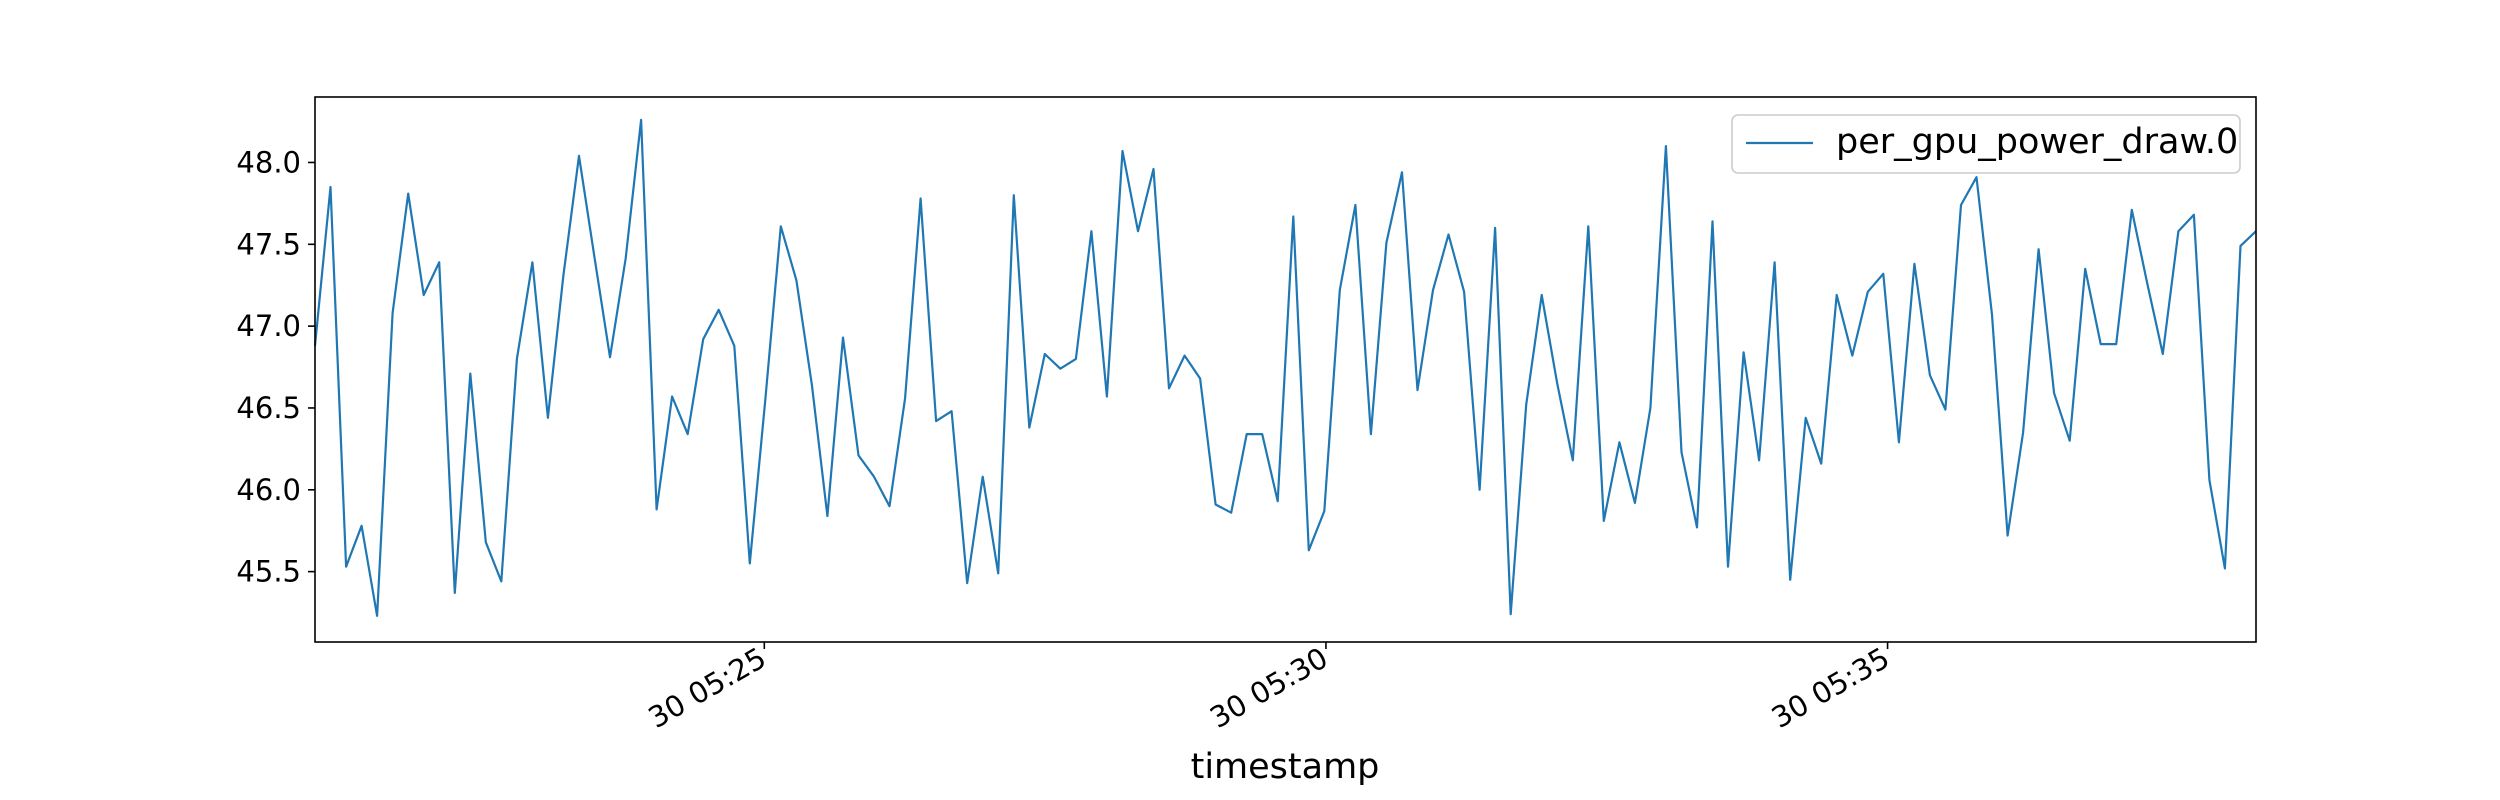  What do you see at coordinates (1830, 688) in the screenshot?
I see `x-tick-label: 30 05:35` at bounding box center [1830, 688].